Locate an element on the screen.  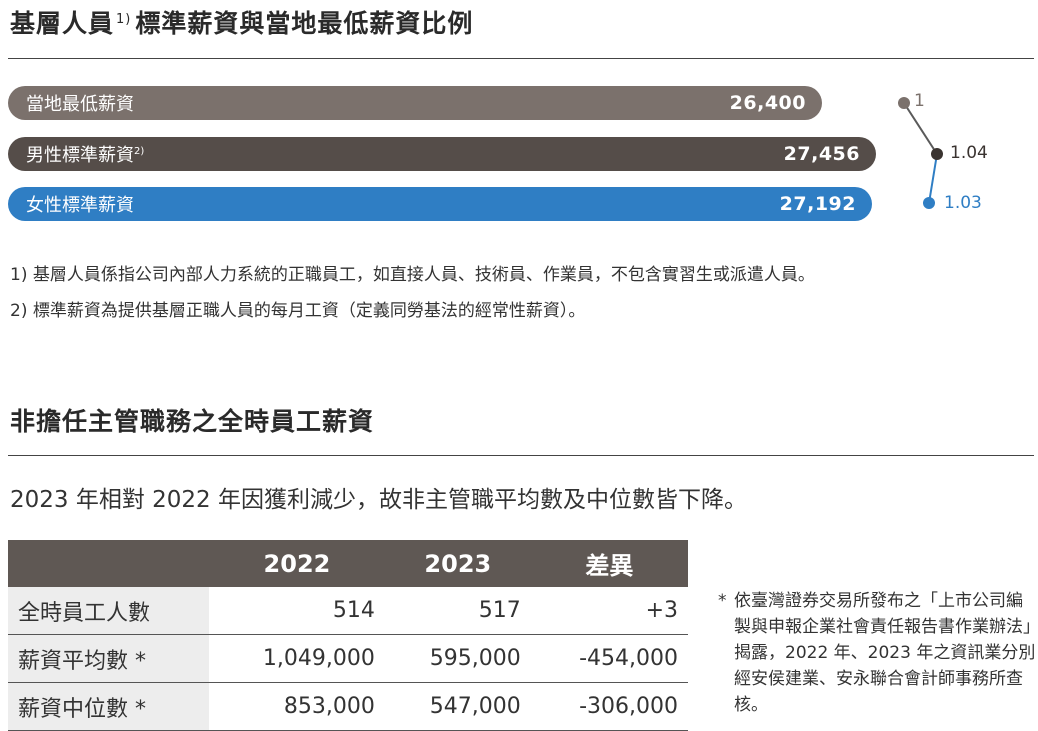
table-header-2022: 2022 is located at coordinates (297, 563).